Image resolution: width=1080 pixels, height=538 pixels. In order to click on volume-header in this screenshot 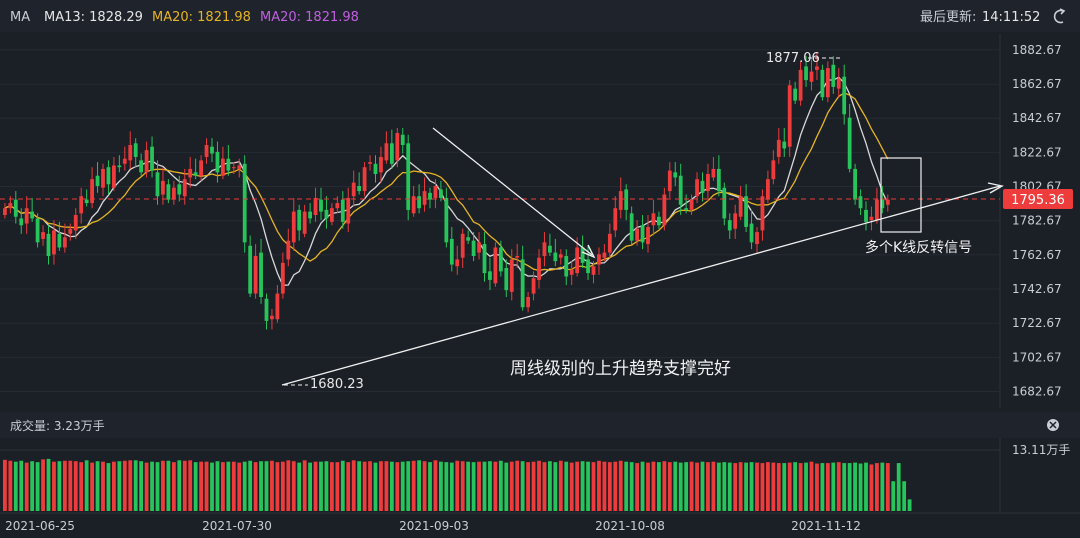, I will do `click(540, 425)`.